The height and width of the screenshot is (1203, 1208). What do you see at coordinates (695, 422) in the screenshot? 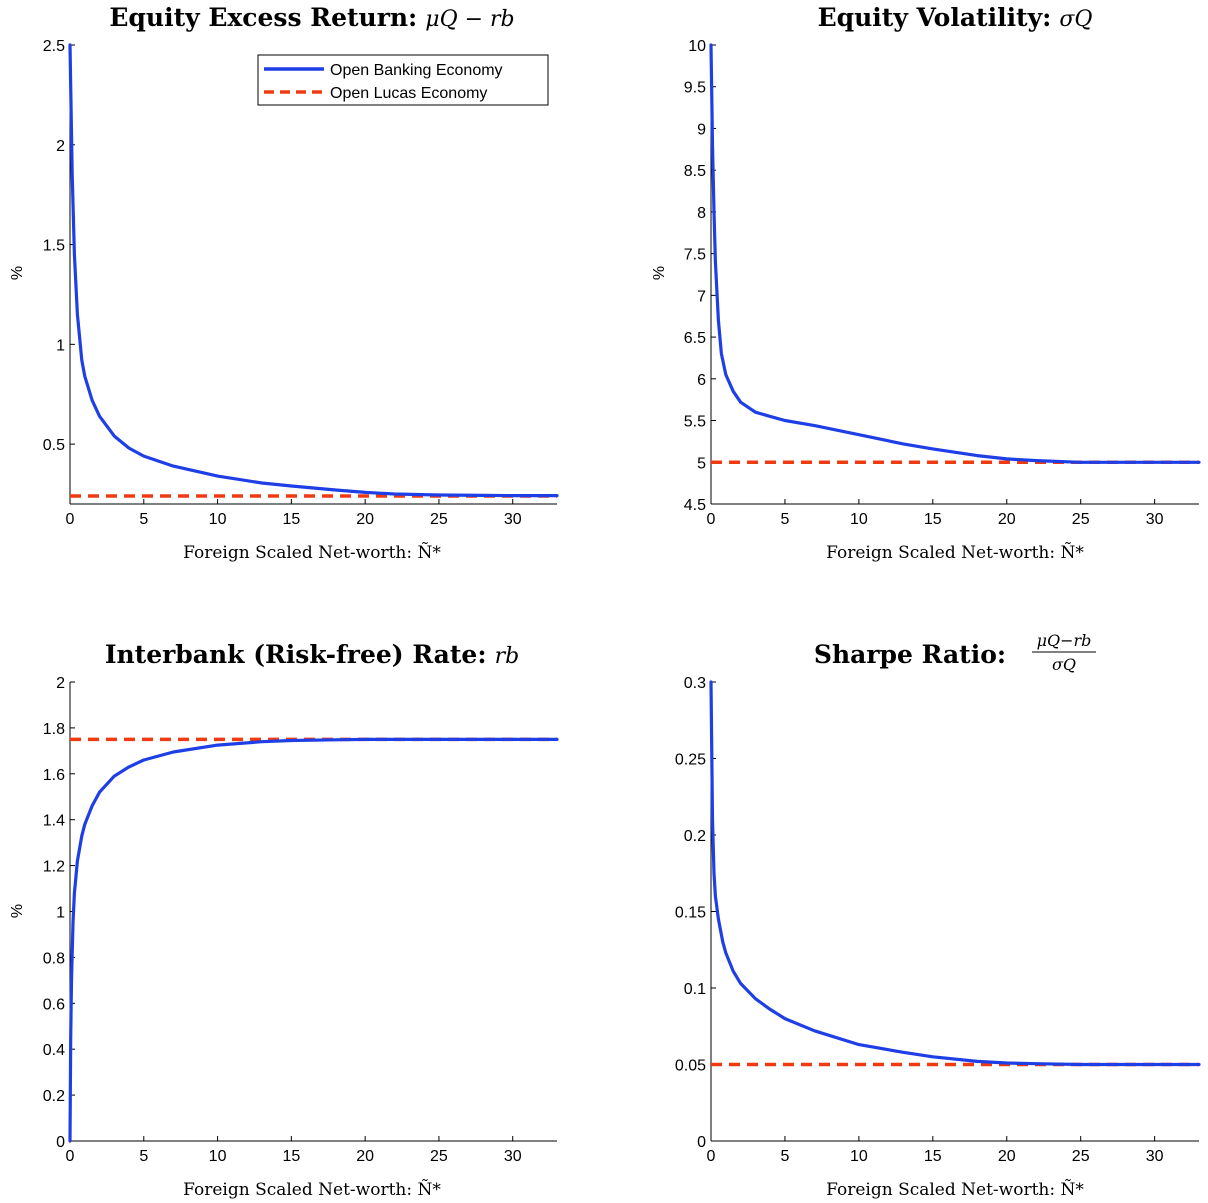
I see `y-tick-label: 5.5` at bounding box center [695, 422].